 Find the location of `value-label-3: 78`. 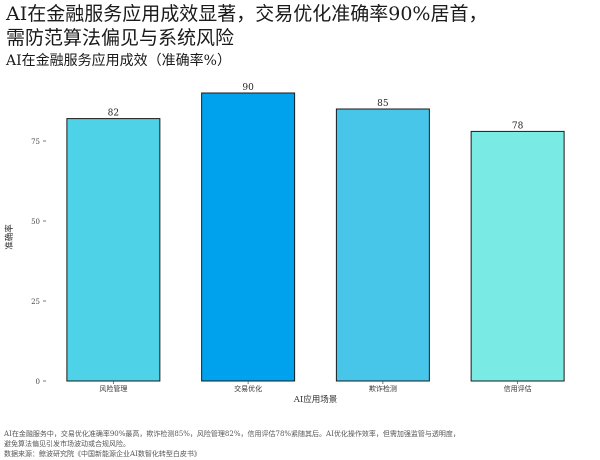

value-label-3: 78 is located at coordinates (518, 126).